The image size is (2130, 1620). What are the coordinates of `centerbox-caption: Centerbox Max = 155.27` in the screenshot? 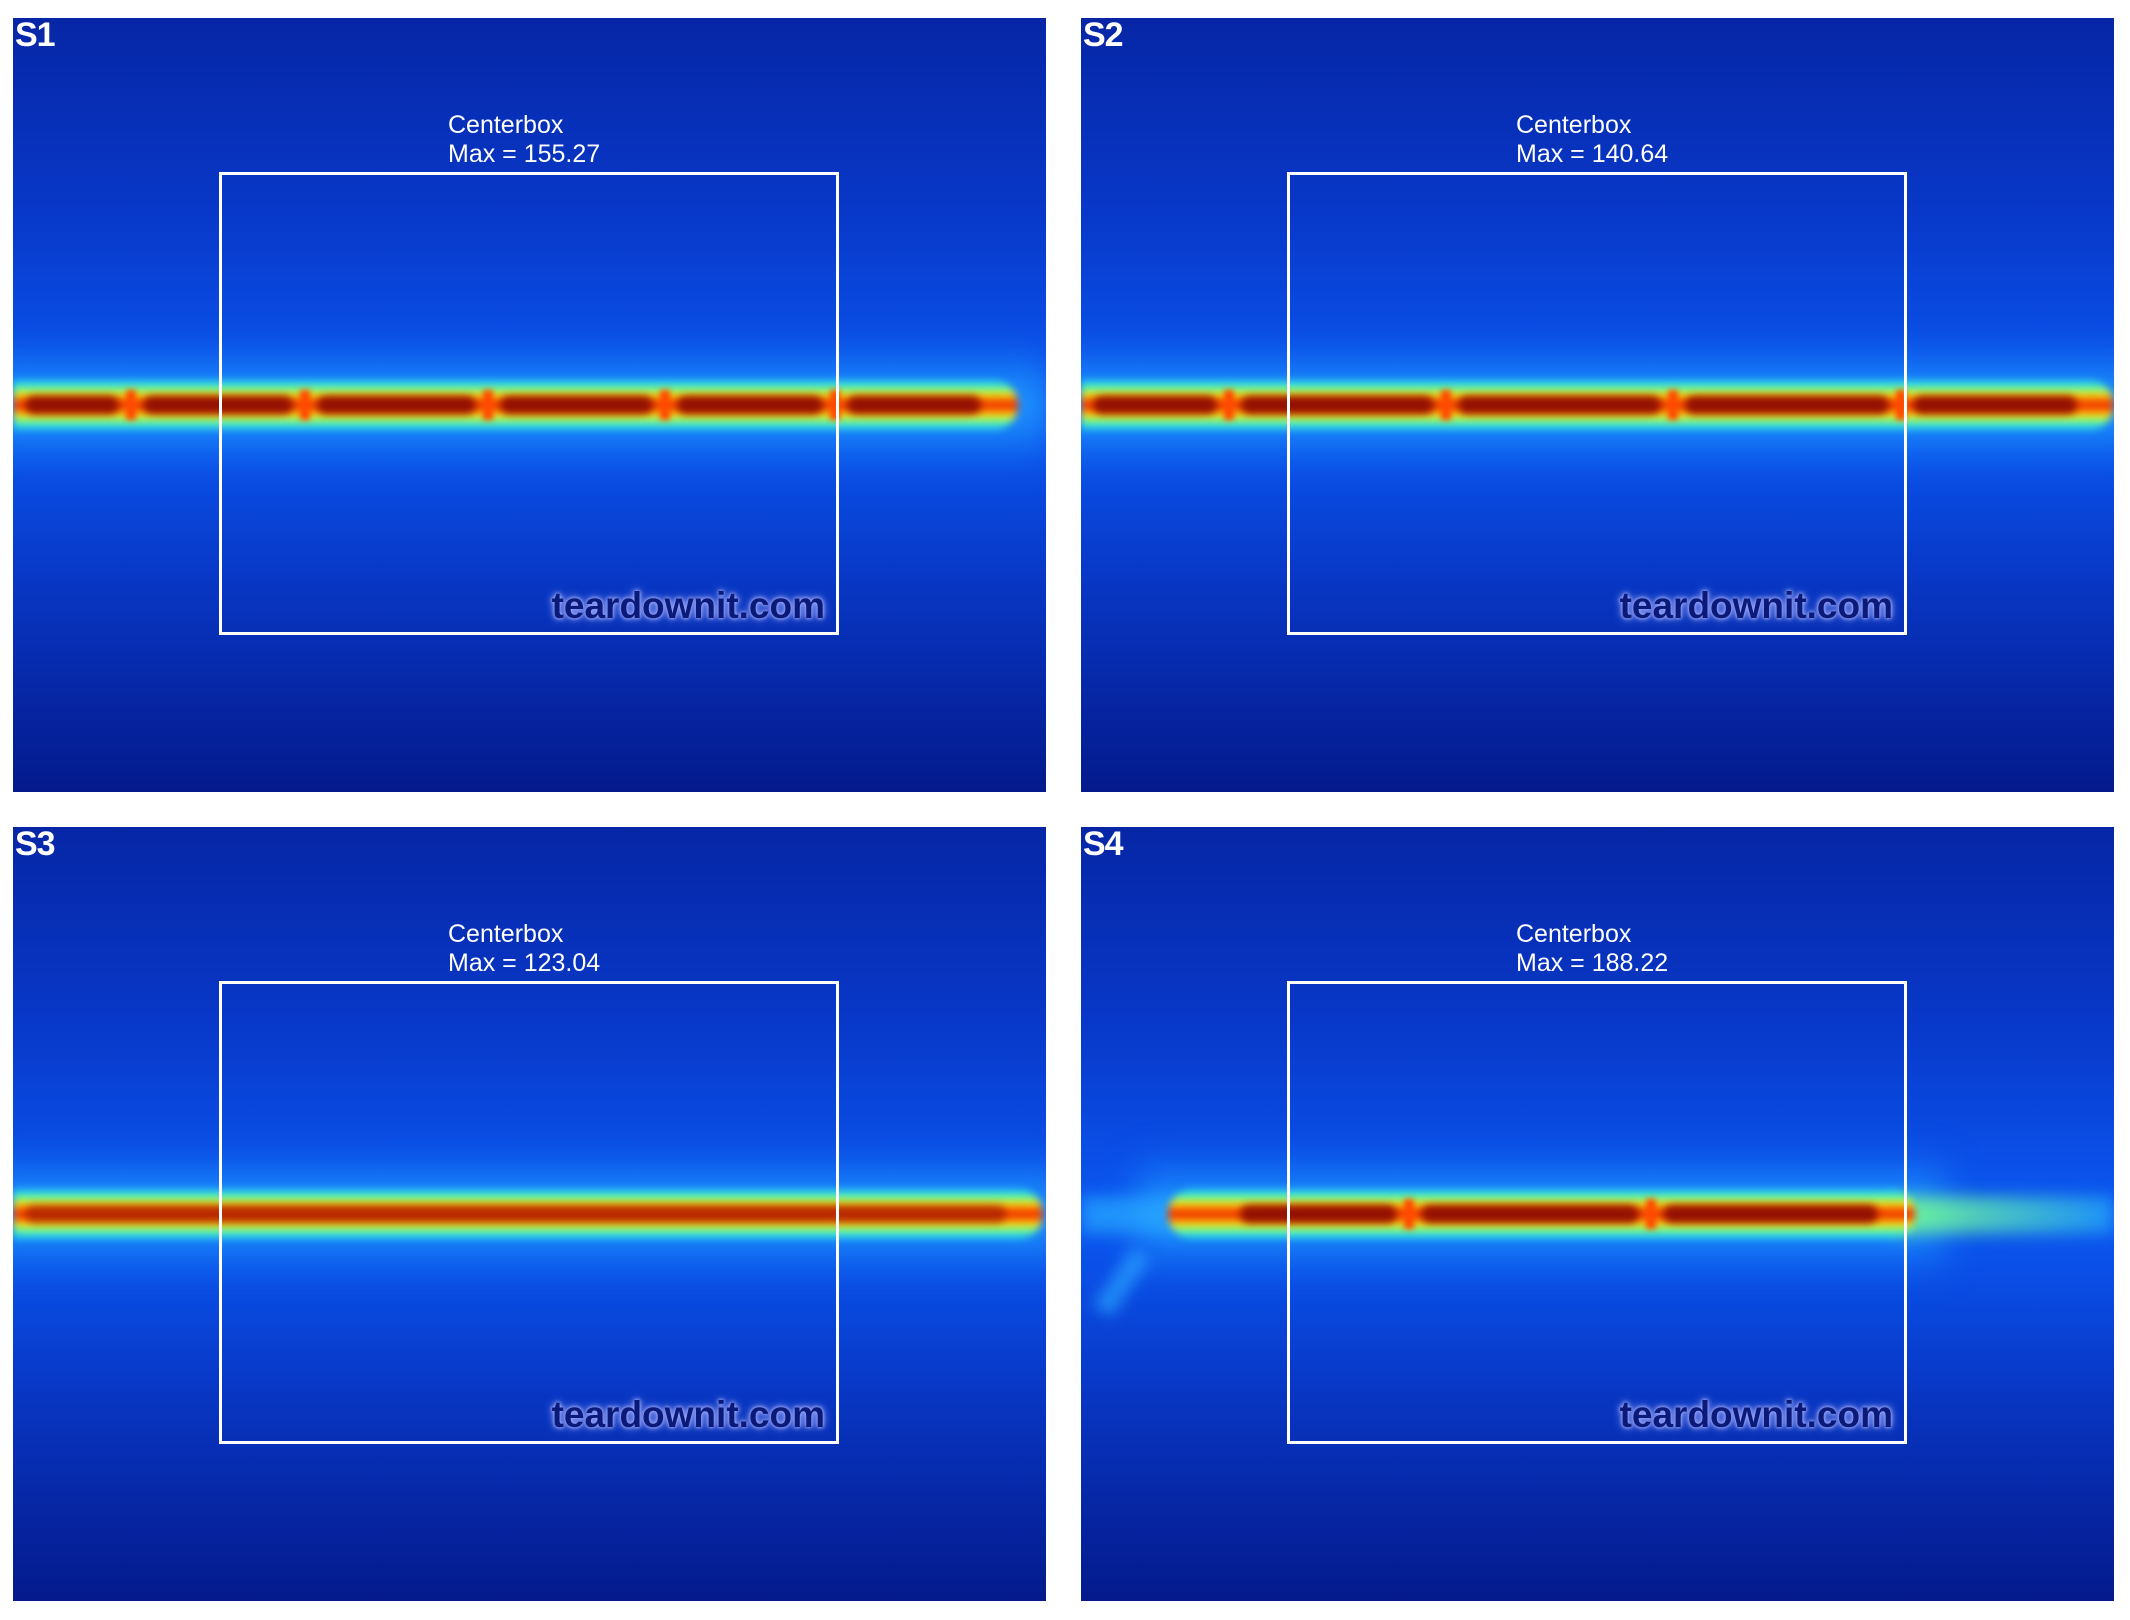 It's located at (524, 140).